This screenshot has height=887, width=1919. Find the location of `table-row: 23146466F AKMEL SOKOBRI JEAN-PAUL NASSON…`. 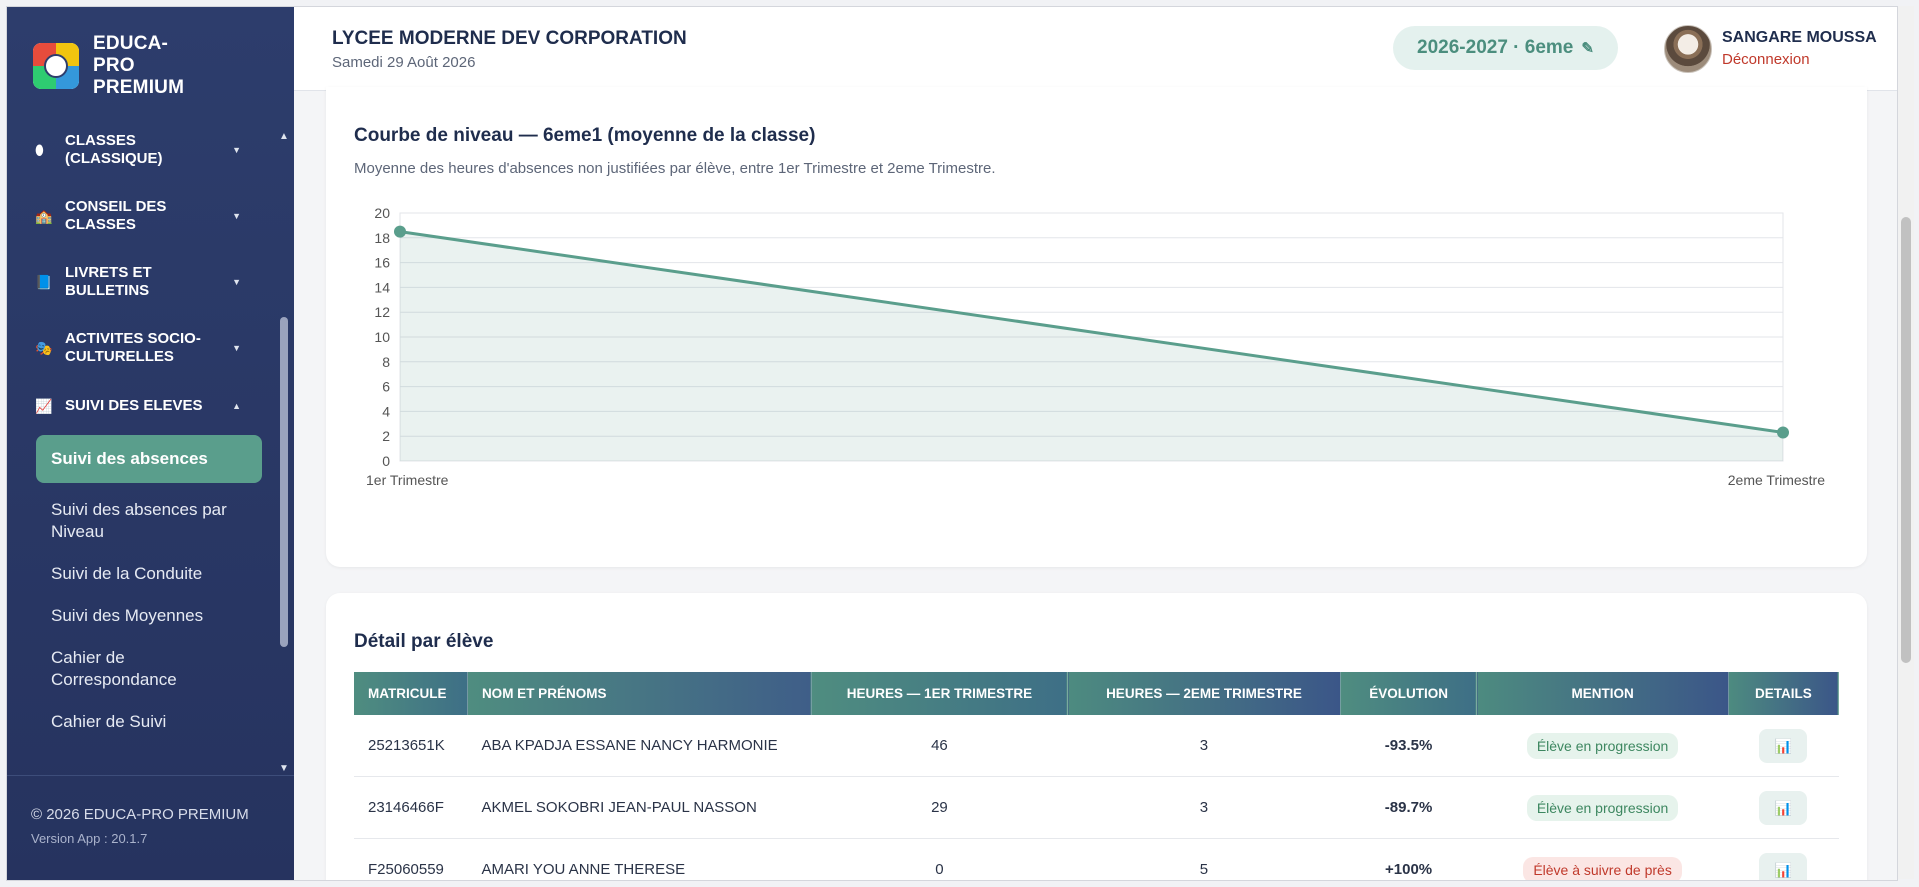

table-row: 23146466F AKMEL SOKOBRI JEAN-PAUL NASSON… is located at coordinates (1096, 807).